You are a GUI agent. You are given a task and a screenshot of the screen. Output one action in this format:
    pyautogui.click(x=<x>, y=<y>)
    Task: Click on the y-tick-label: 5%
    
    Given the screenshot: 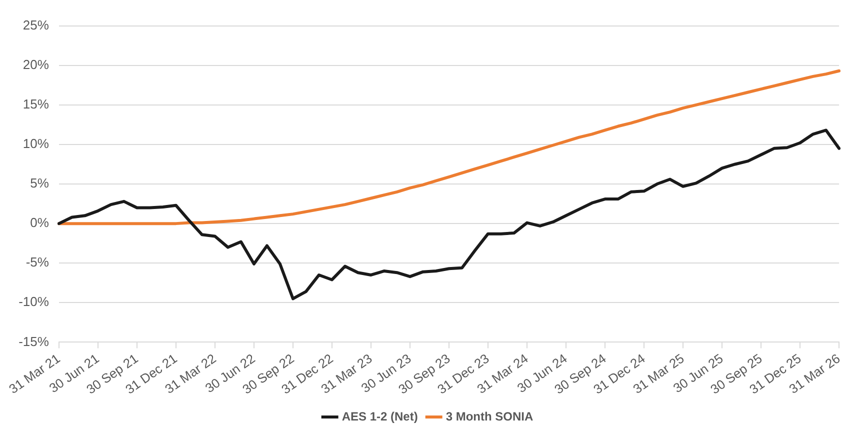 What is the action you would take?
    pyautogui.click(x=40, y=183)
    